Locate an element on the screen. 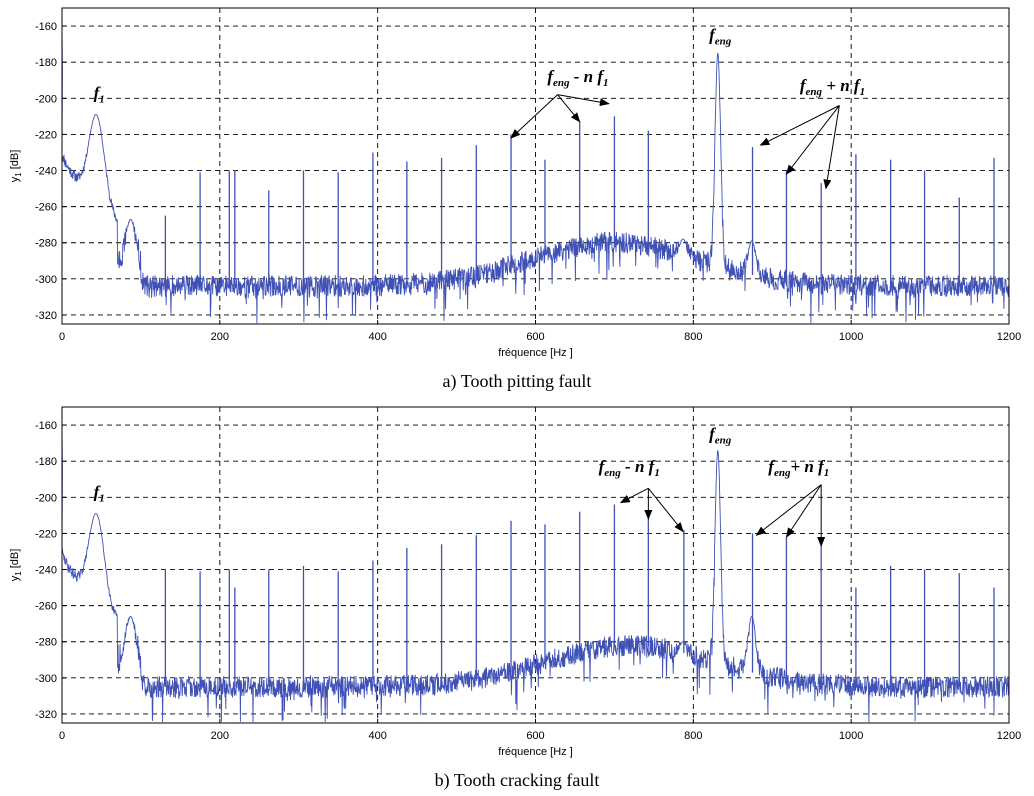 The image size is (1034, 796). caption-cracking: b) Tooth cracking fault is located at coordinates (517, 780).